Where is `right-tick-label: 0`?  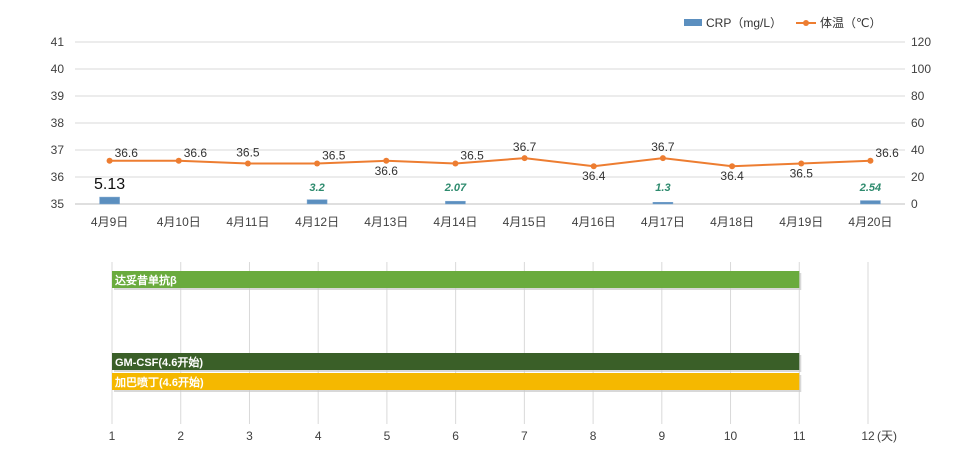 right-tick-label: 0 is located at coordinates (914, 204).